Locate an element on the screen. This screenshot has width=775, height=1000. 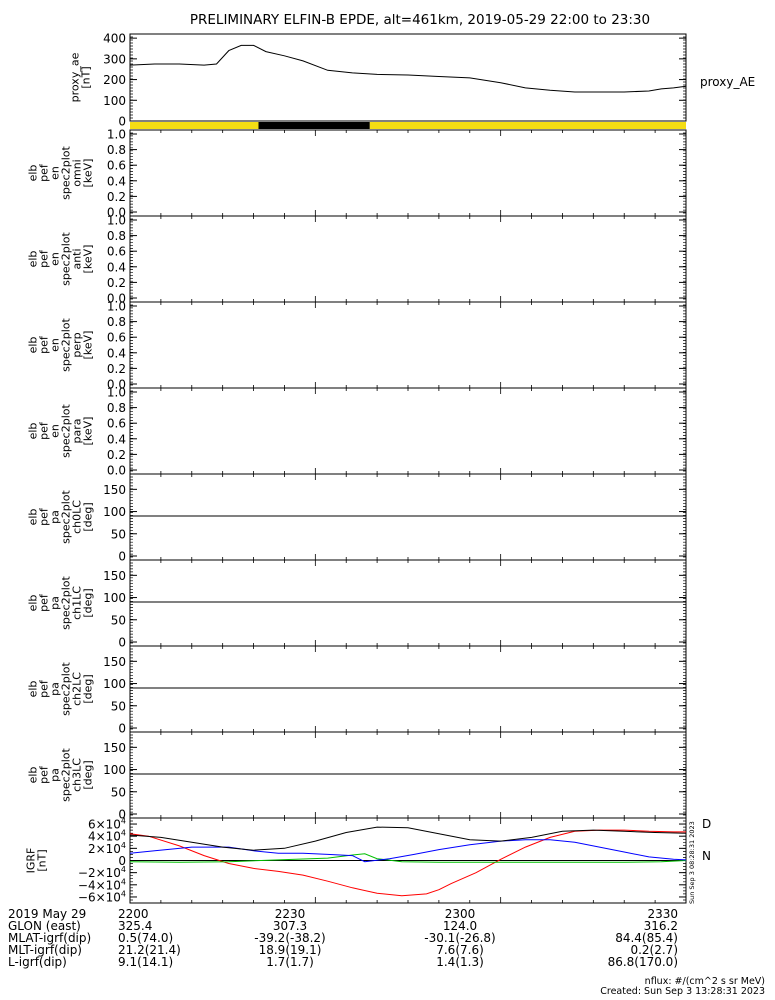
igrf-line-n is located at coordinates (408, 858).